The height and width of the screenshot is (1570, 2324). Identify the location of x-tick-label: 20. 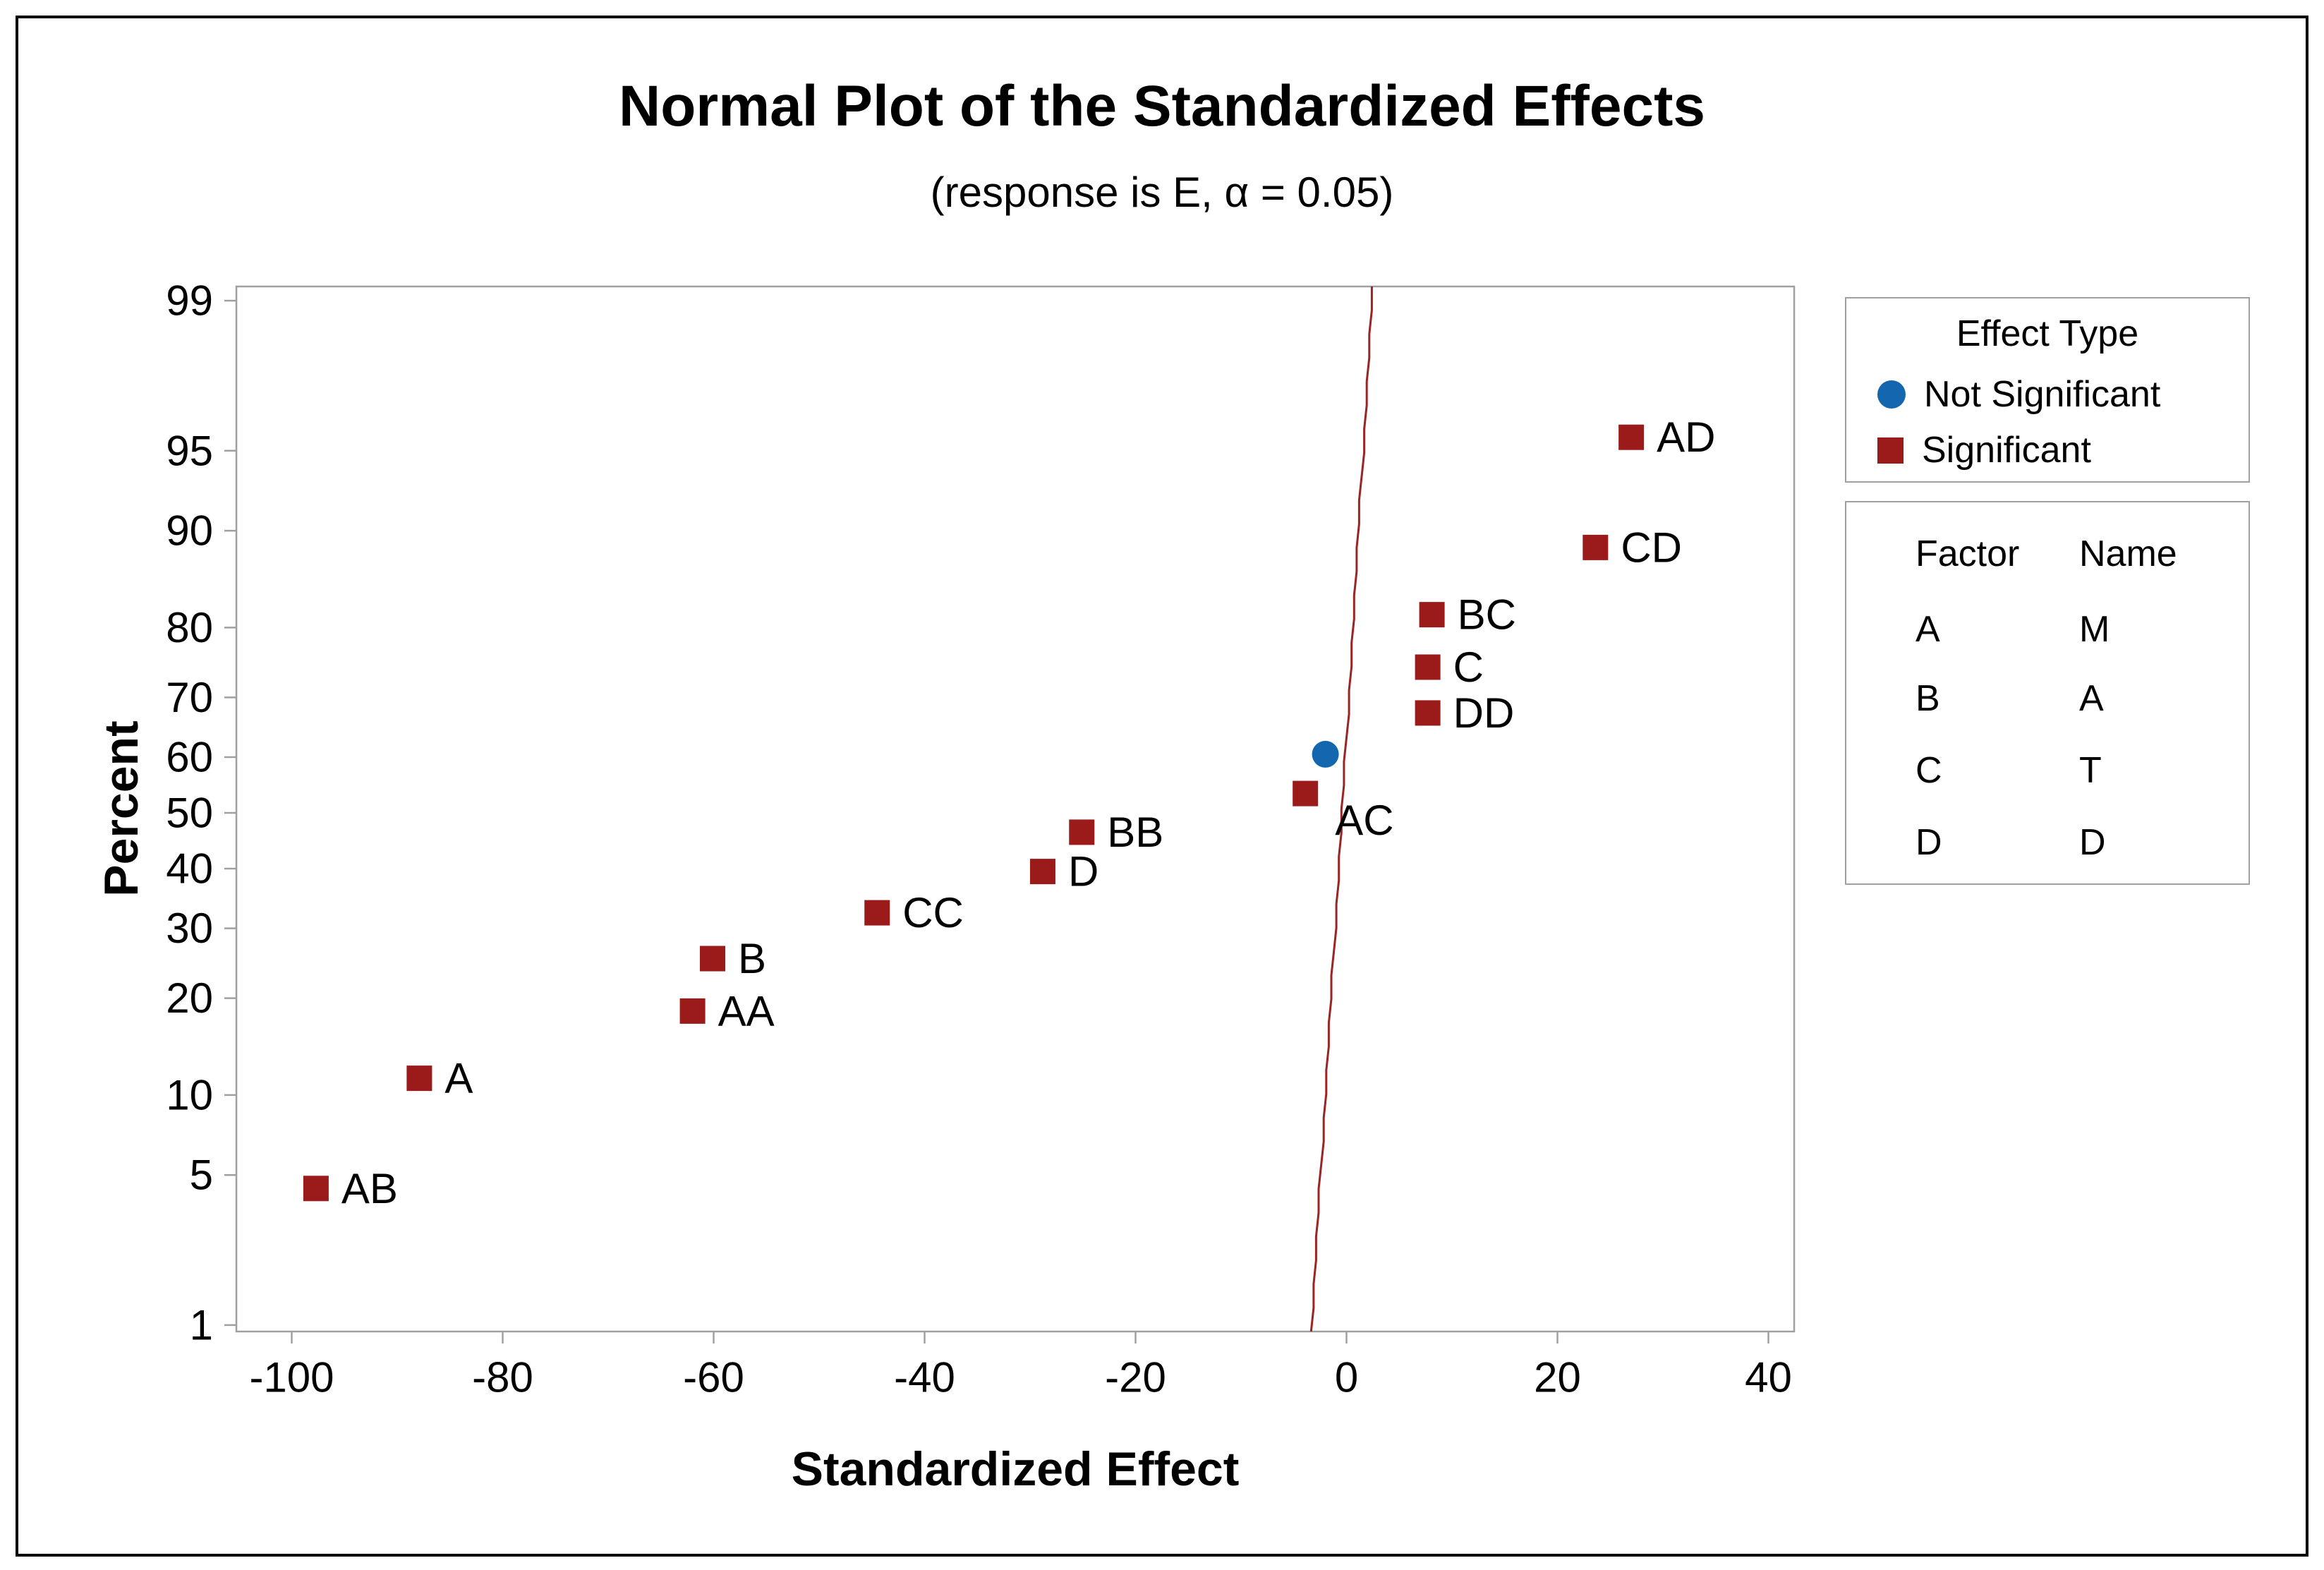
(1557, 1377).